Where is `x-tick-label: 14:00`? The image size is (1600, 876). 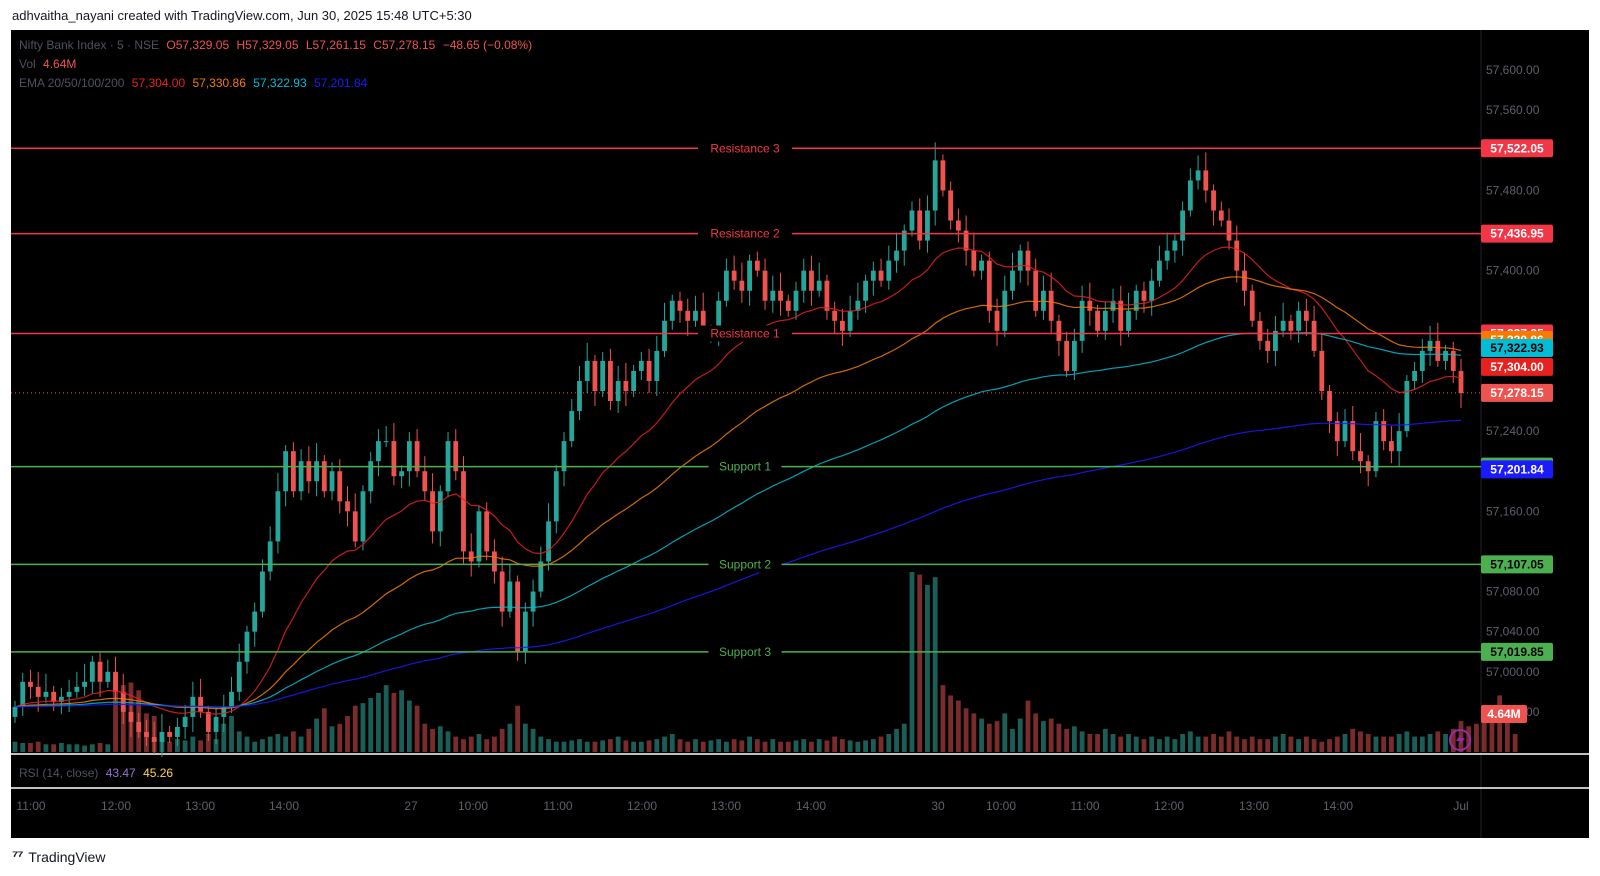
x-tick-label: 14:00 is located at coordinates (284, 806).